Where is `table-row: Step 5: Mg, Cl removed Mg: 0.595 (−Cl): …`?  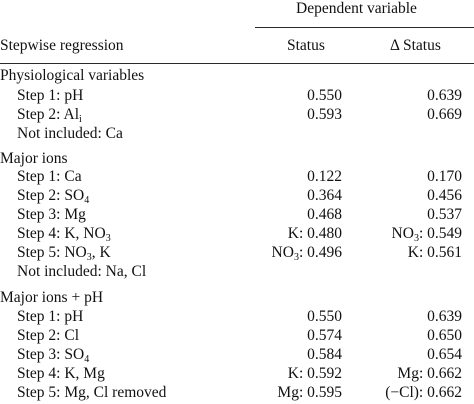 table-row: Step 5: Mg, Cl removed Mg: 0.595 (−Cl): … is located at coordinates (237, 394).